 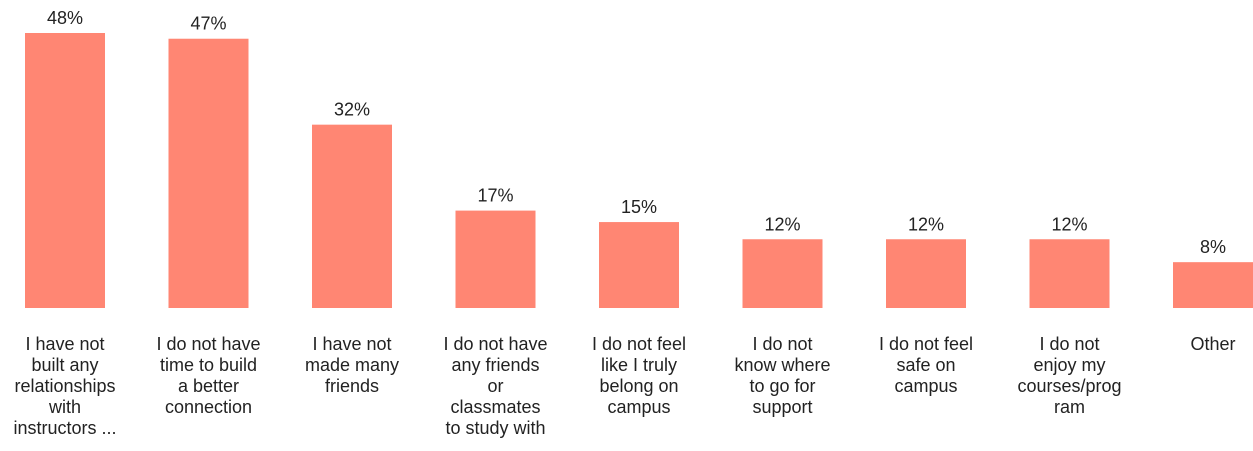 What do you see at coordinates (1213, 247) in the screenshot?
I see `value-label-9: 8%` at bounding box center [1213, 247].